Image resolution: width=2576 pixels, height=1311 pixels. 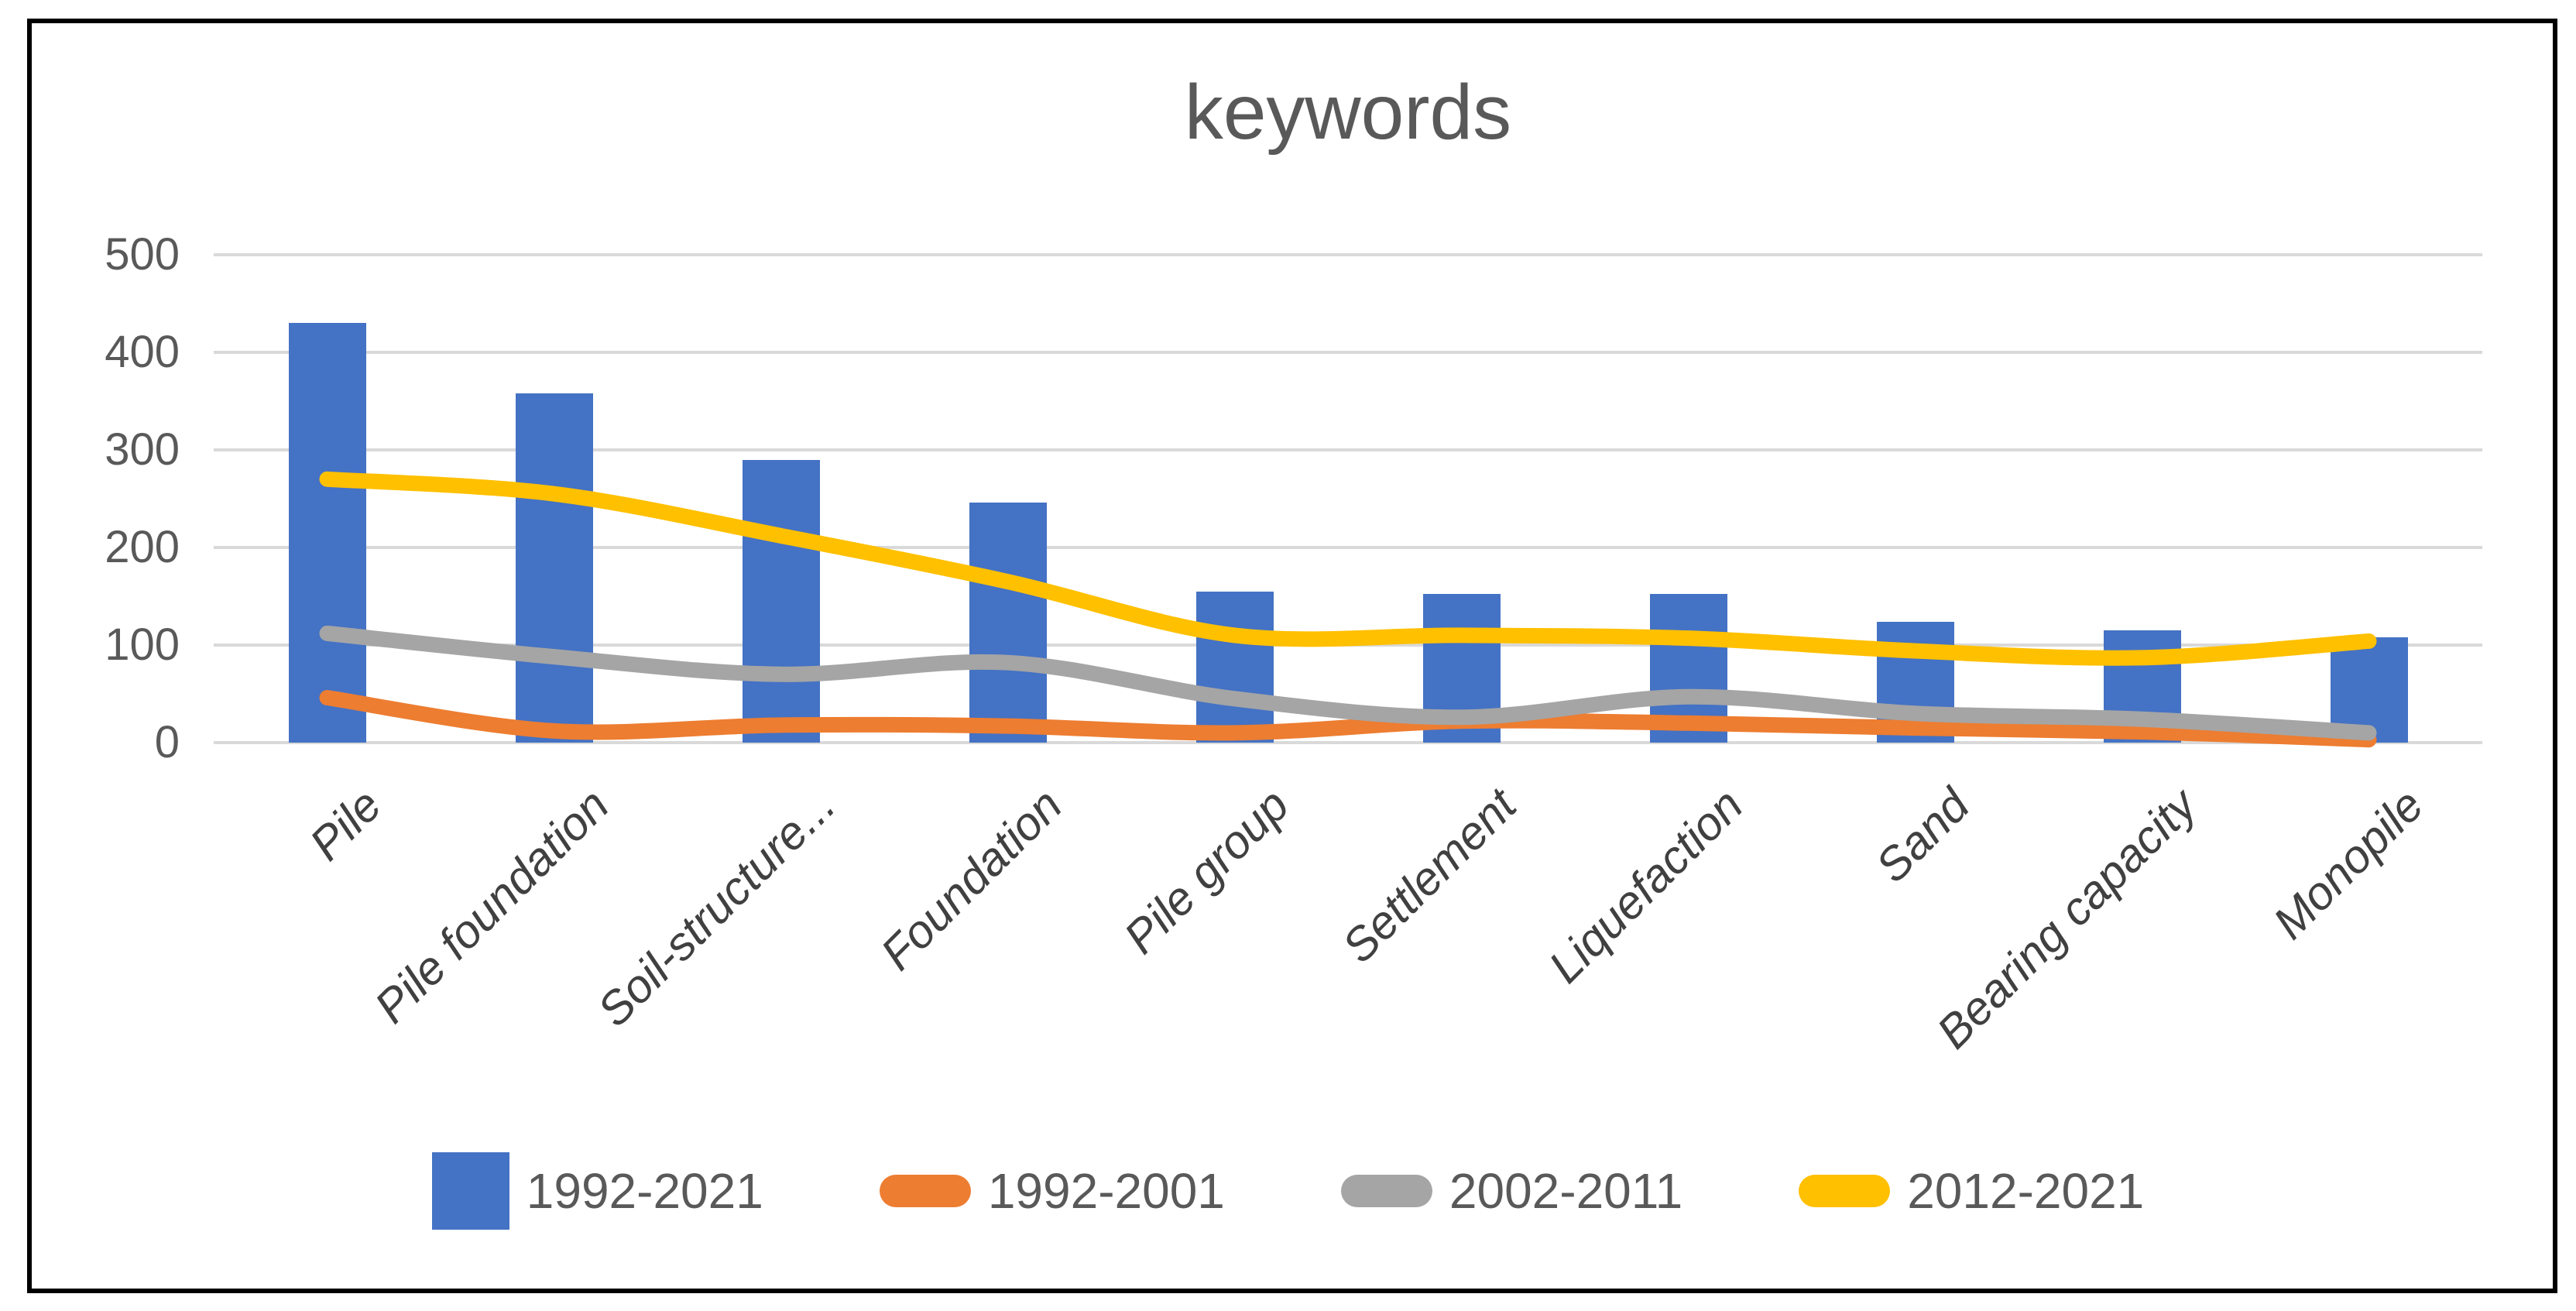 I want to click on bar-Pile, so click(x=327, y=533).